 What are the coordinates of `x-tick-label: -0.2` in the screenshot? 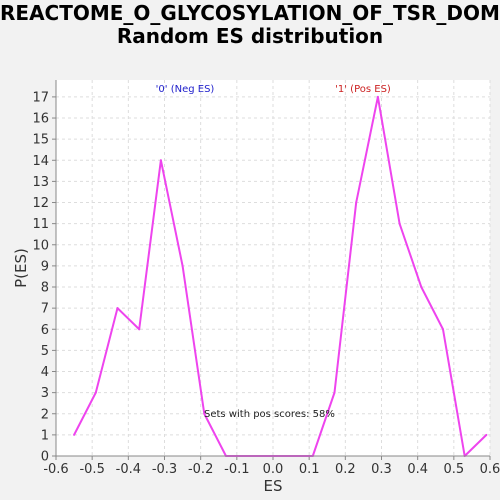 It's located at (200, 469).